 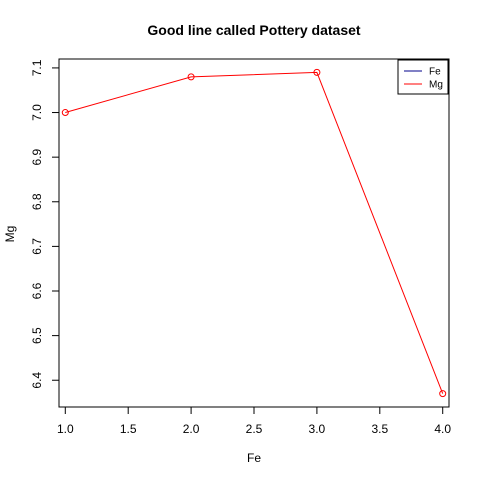 I want to click on legend: Fe Mg, so click(x=423, y=77).